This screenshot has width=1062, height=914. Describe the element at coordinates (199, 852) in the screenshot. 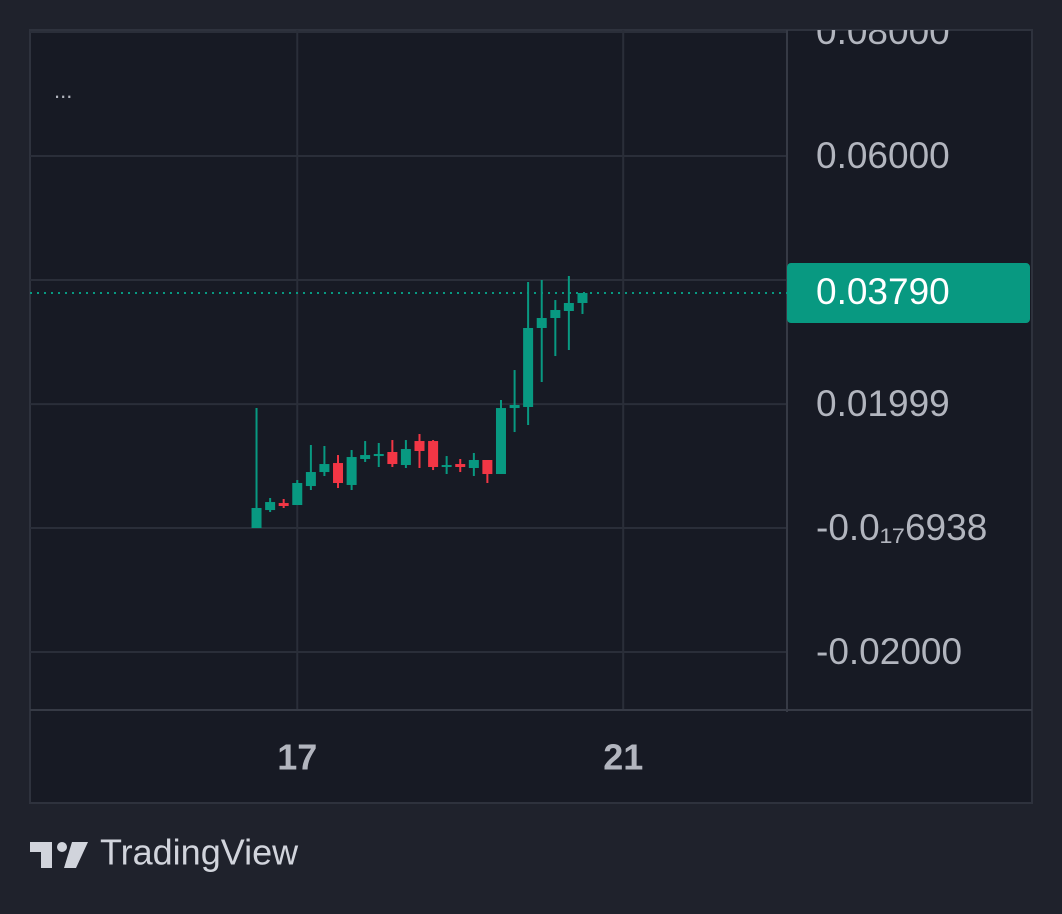

I see `brand-name: TradingView` at that location.